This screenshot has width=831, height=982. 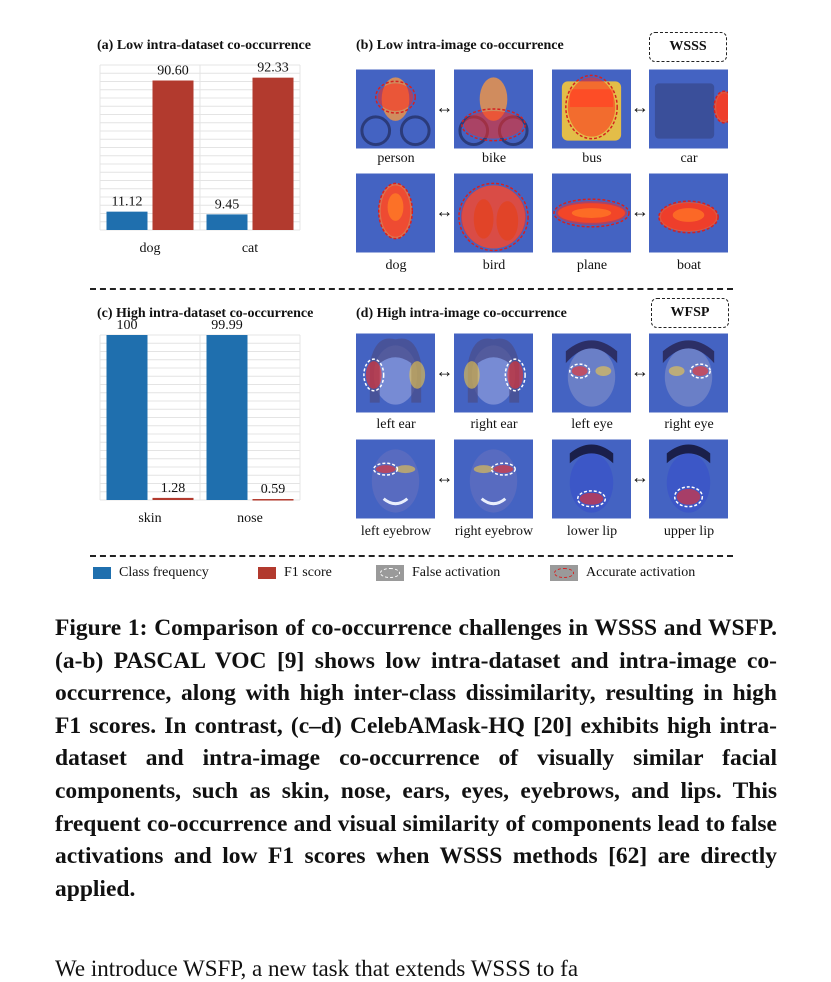 I want to click on bar-nose-class-frequency, so click(x=227, y=417).